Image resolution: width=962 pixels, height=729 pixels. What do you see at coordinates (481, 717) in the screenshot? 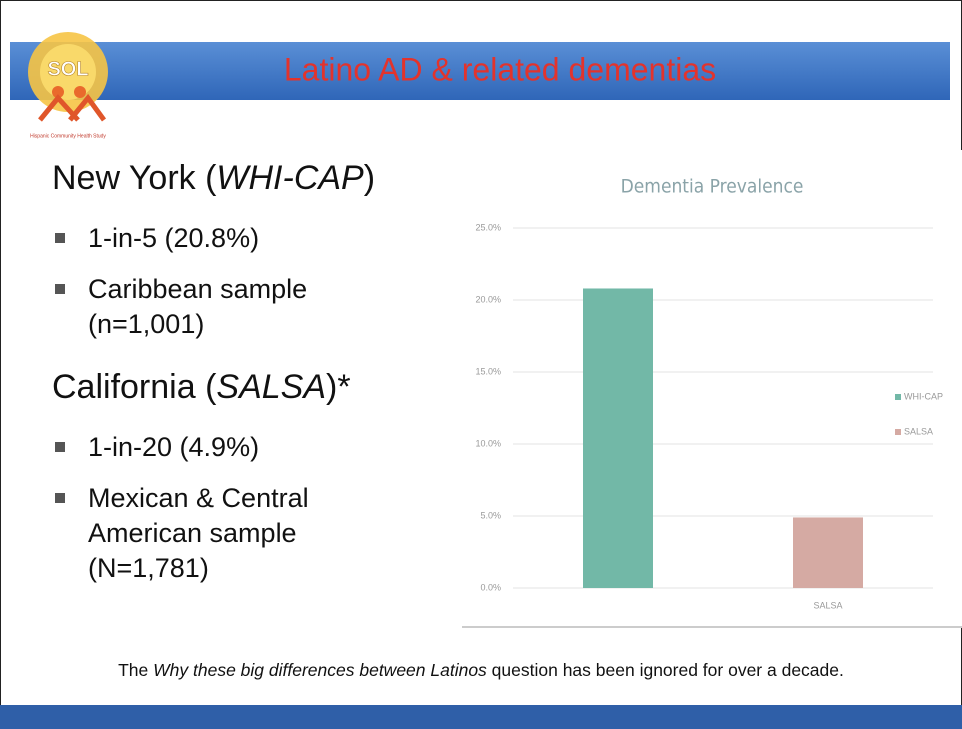
I see `footer-bar` at bounding box center [481, 717].